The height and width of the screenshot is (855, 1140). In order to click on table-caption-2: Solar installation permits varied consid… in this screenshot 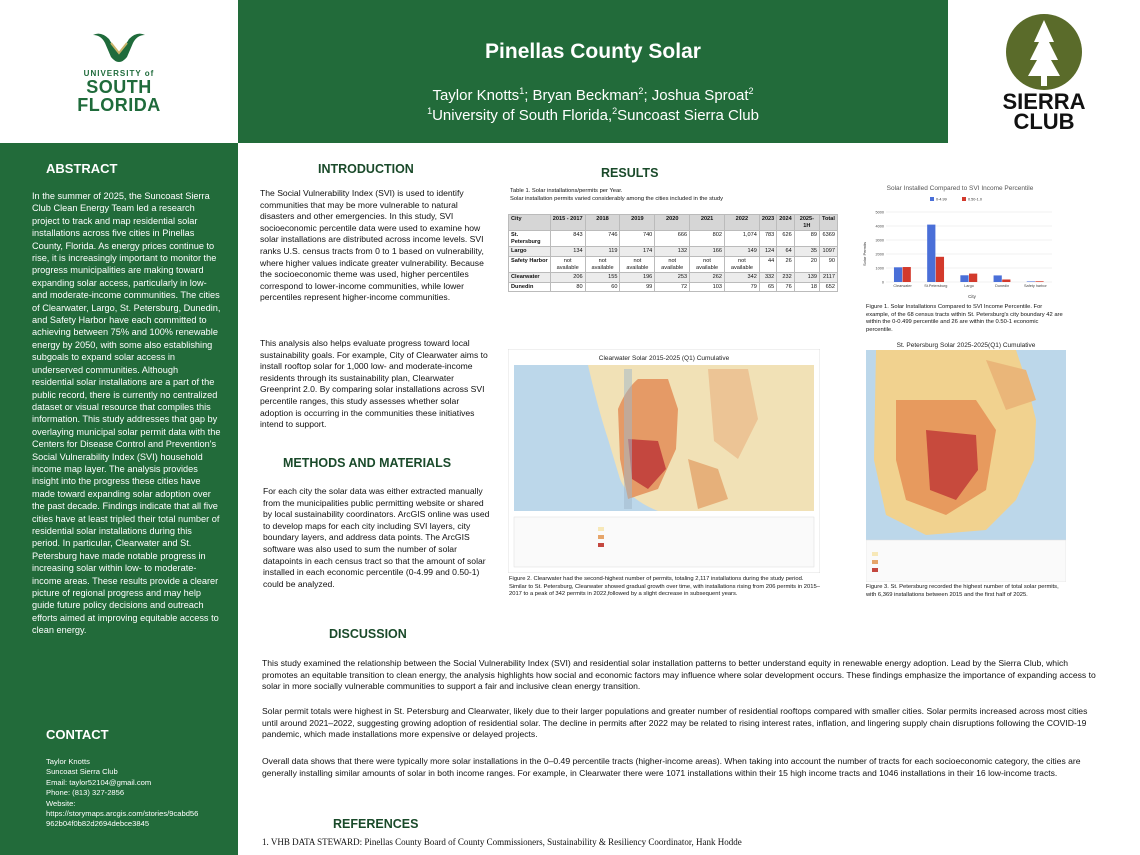, I will do `click(616, 199)`.